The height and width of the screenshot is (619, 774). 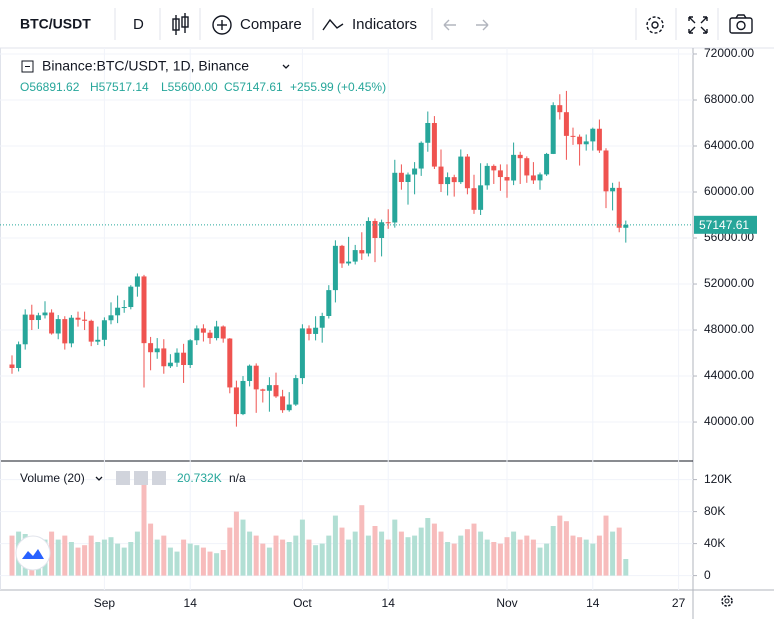 I want to click on undo, so click(x=449, y=25).